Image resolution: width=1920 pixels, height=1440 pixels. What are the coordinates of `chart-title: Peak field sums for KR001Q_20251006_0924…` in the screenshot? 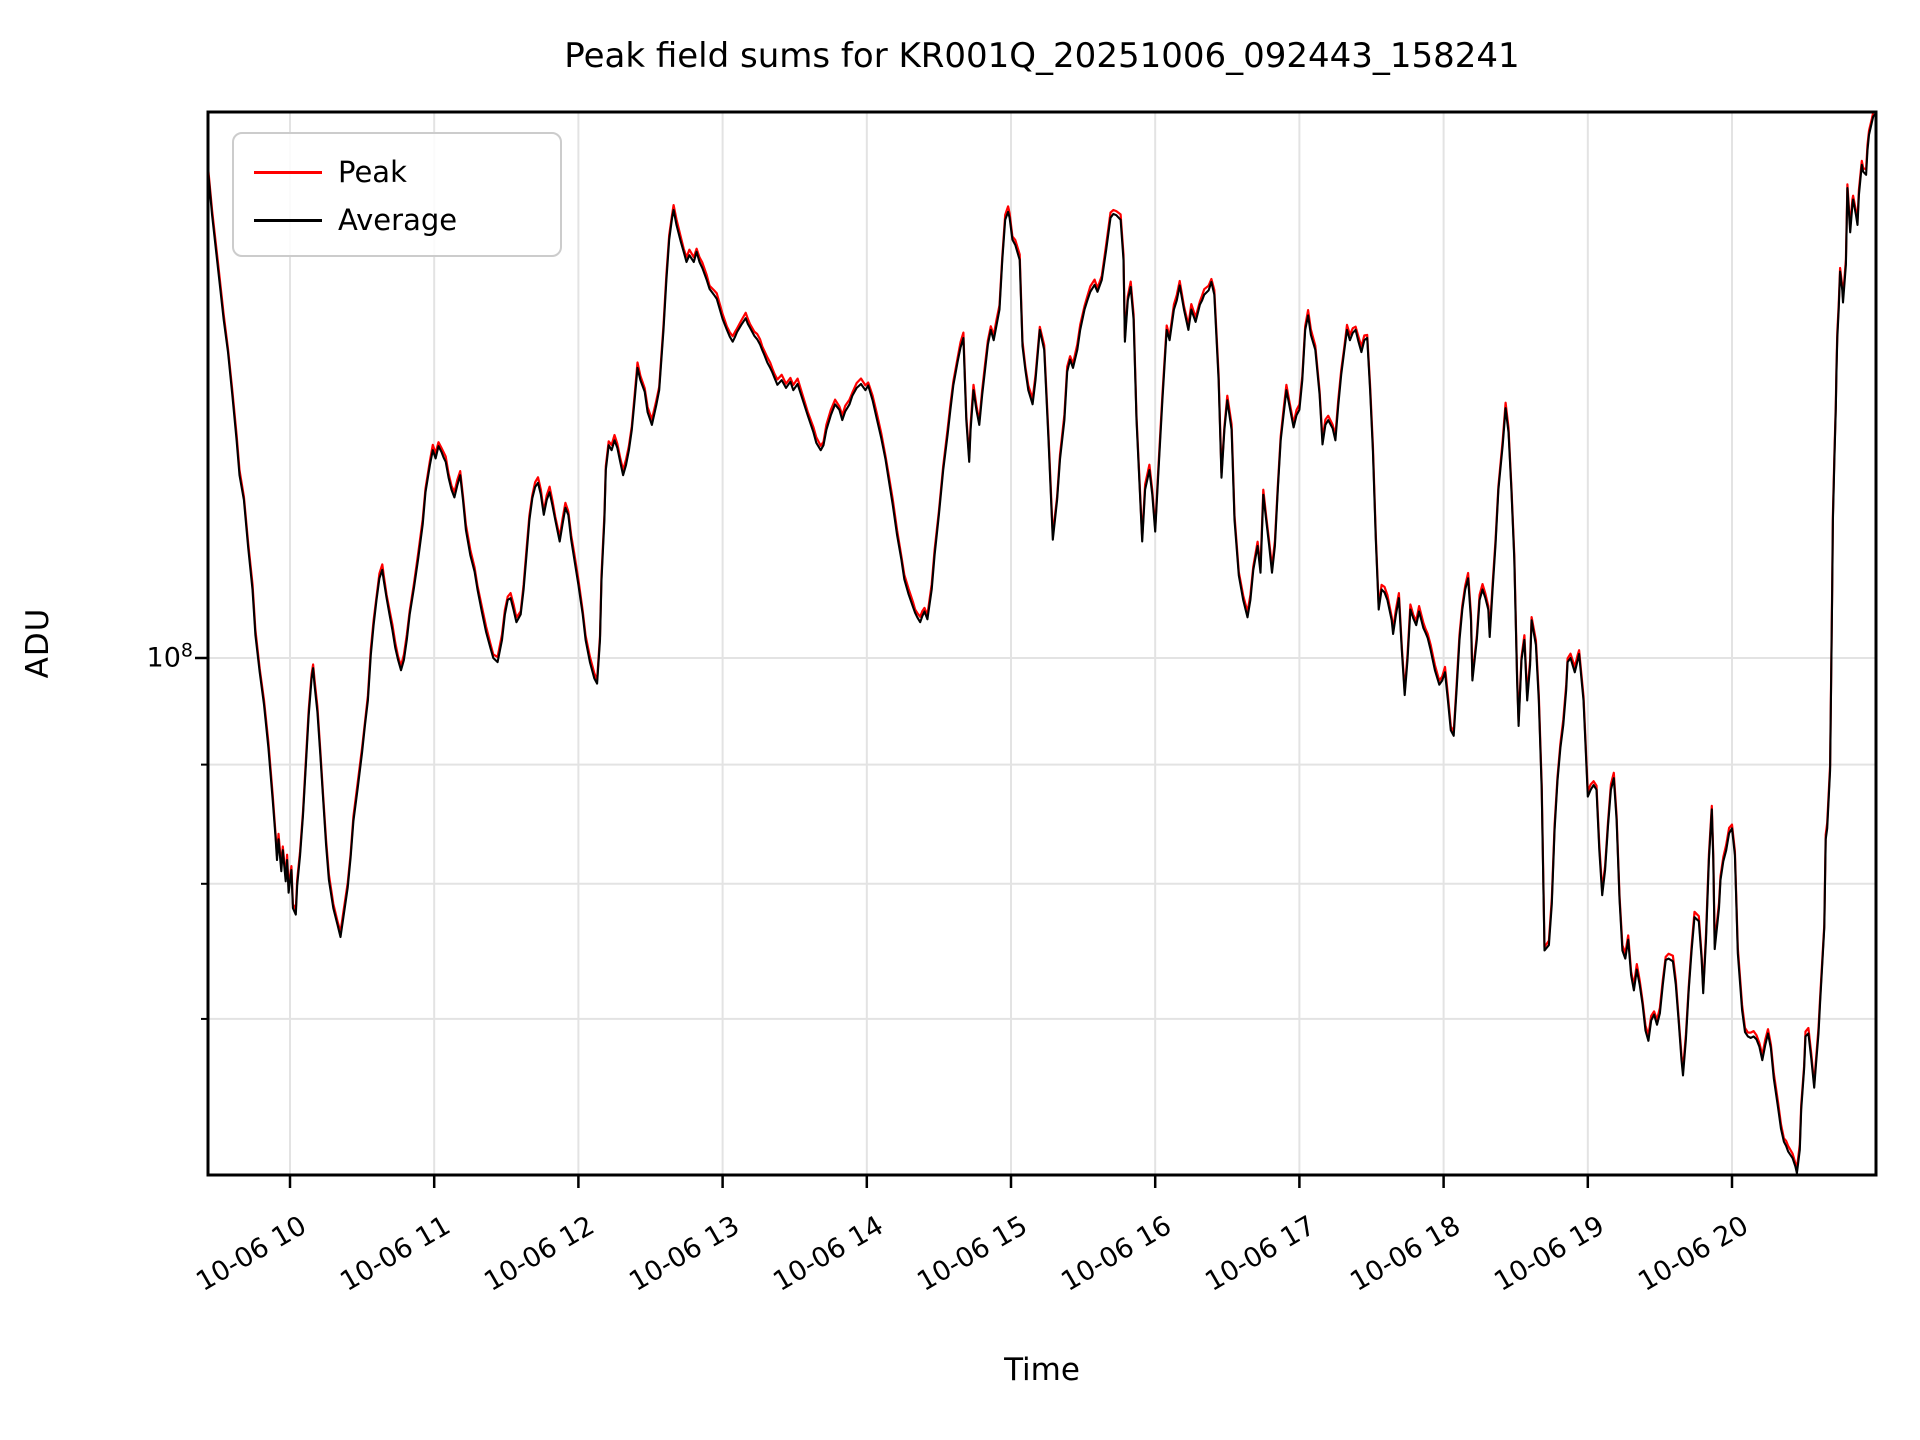 It's located at (1042, 56).